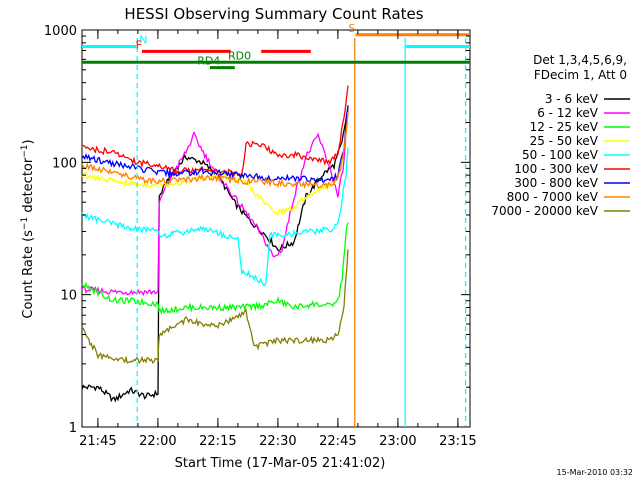 This screenshot has width=640, height=480. Describe the element at coordinates (143, 40) in the screenshot. I see `flag-label-0: N` at that location.